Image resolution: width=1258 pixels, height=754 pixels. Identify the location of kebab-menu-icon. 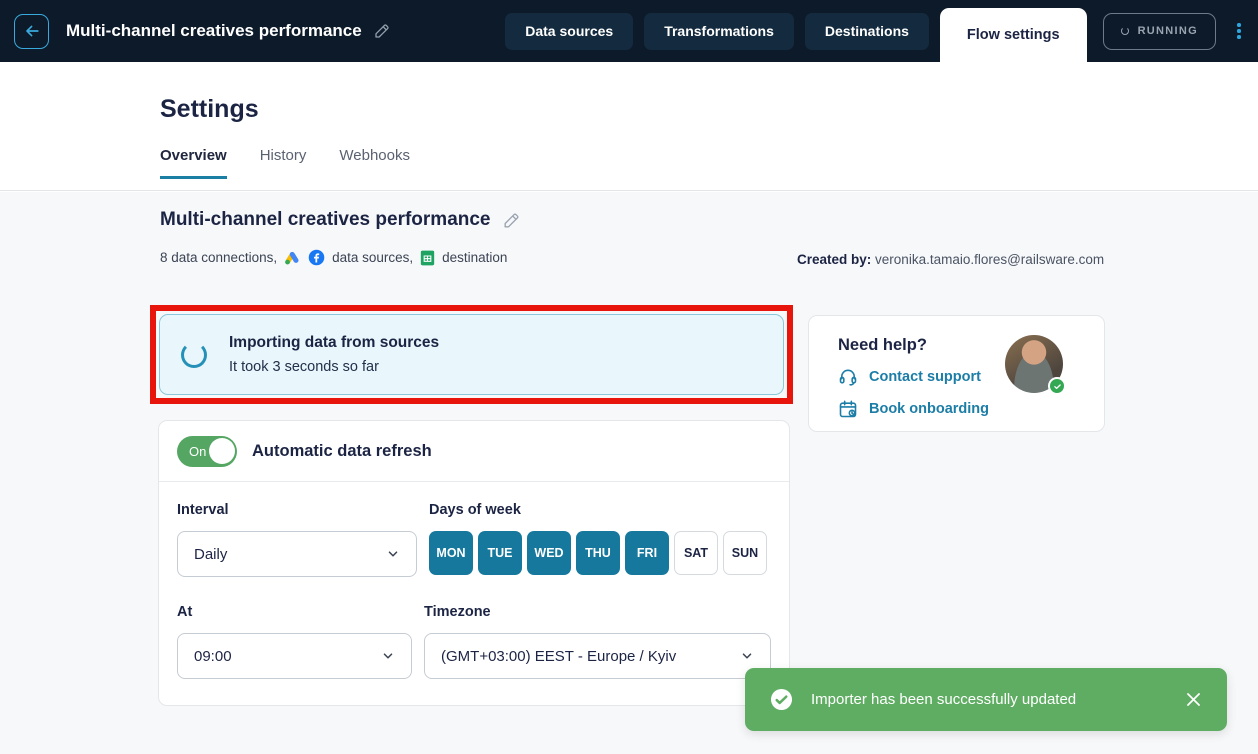
(1239, 31).